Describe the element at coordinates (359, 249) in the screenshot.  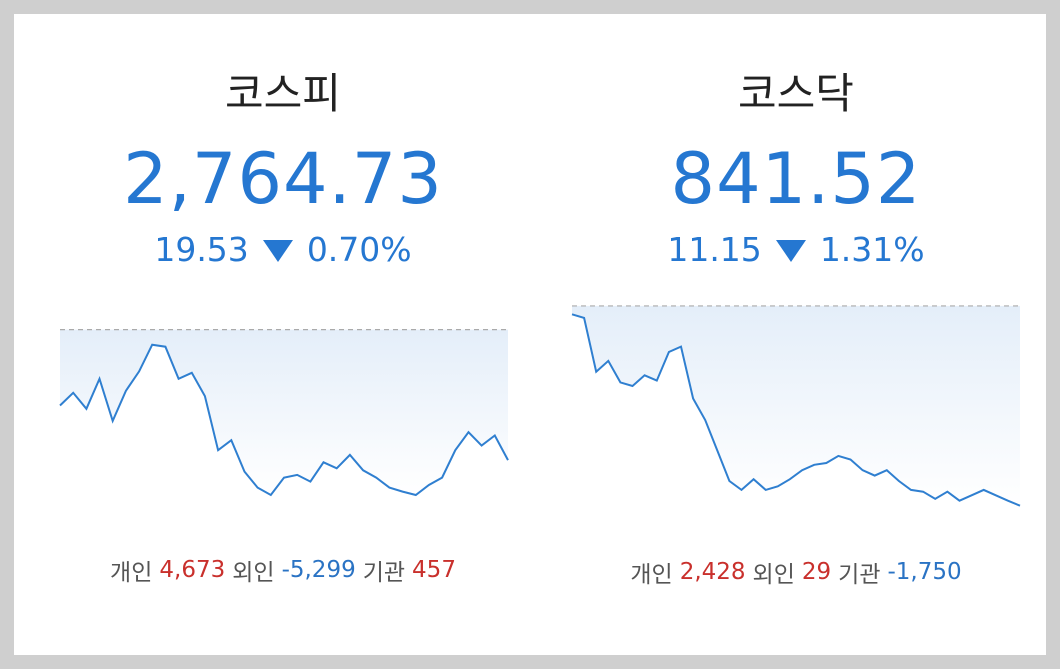
I see `percent: 0.70%` at that location.